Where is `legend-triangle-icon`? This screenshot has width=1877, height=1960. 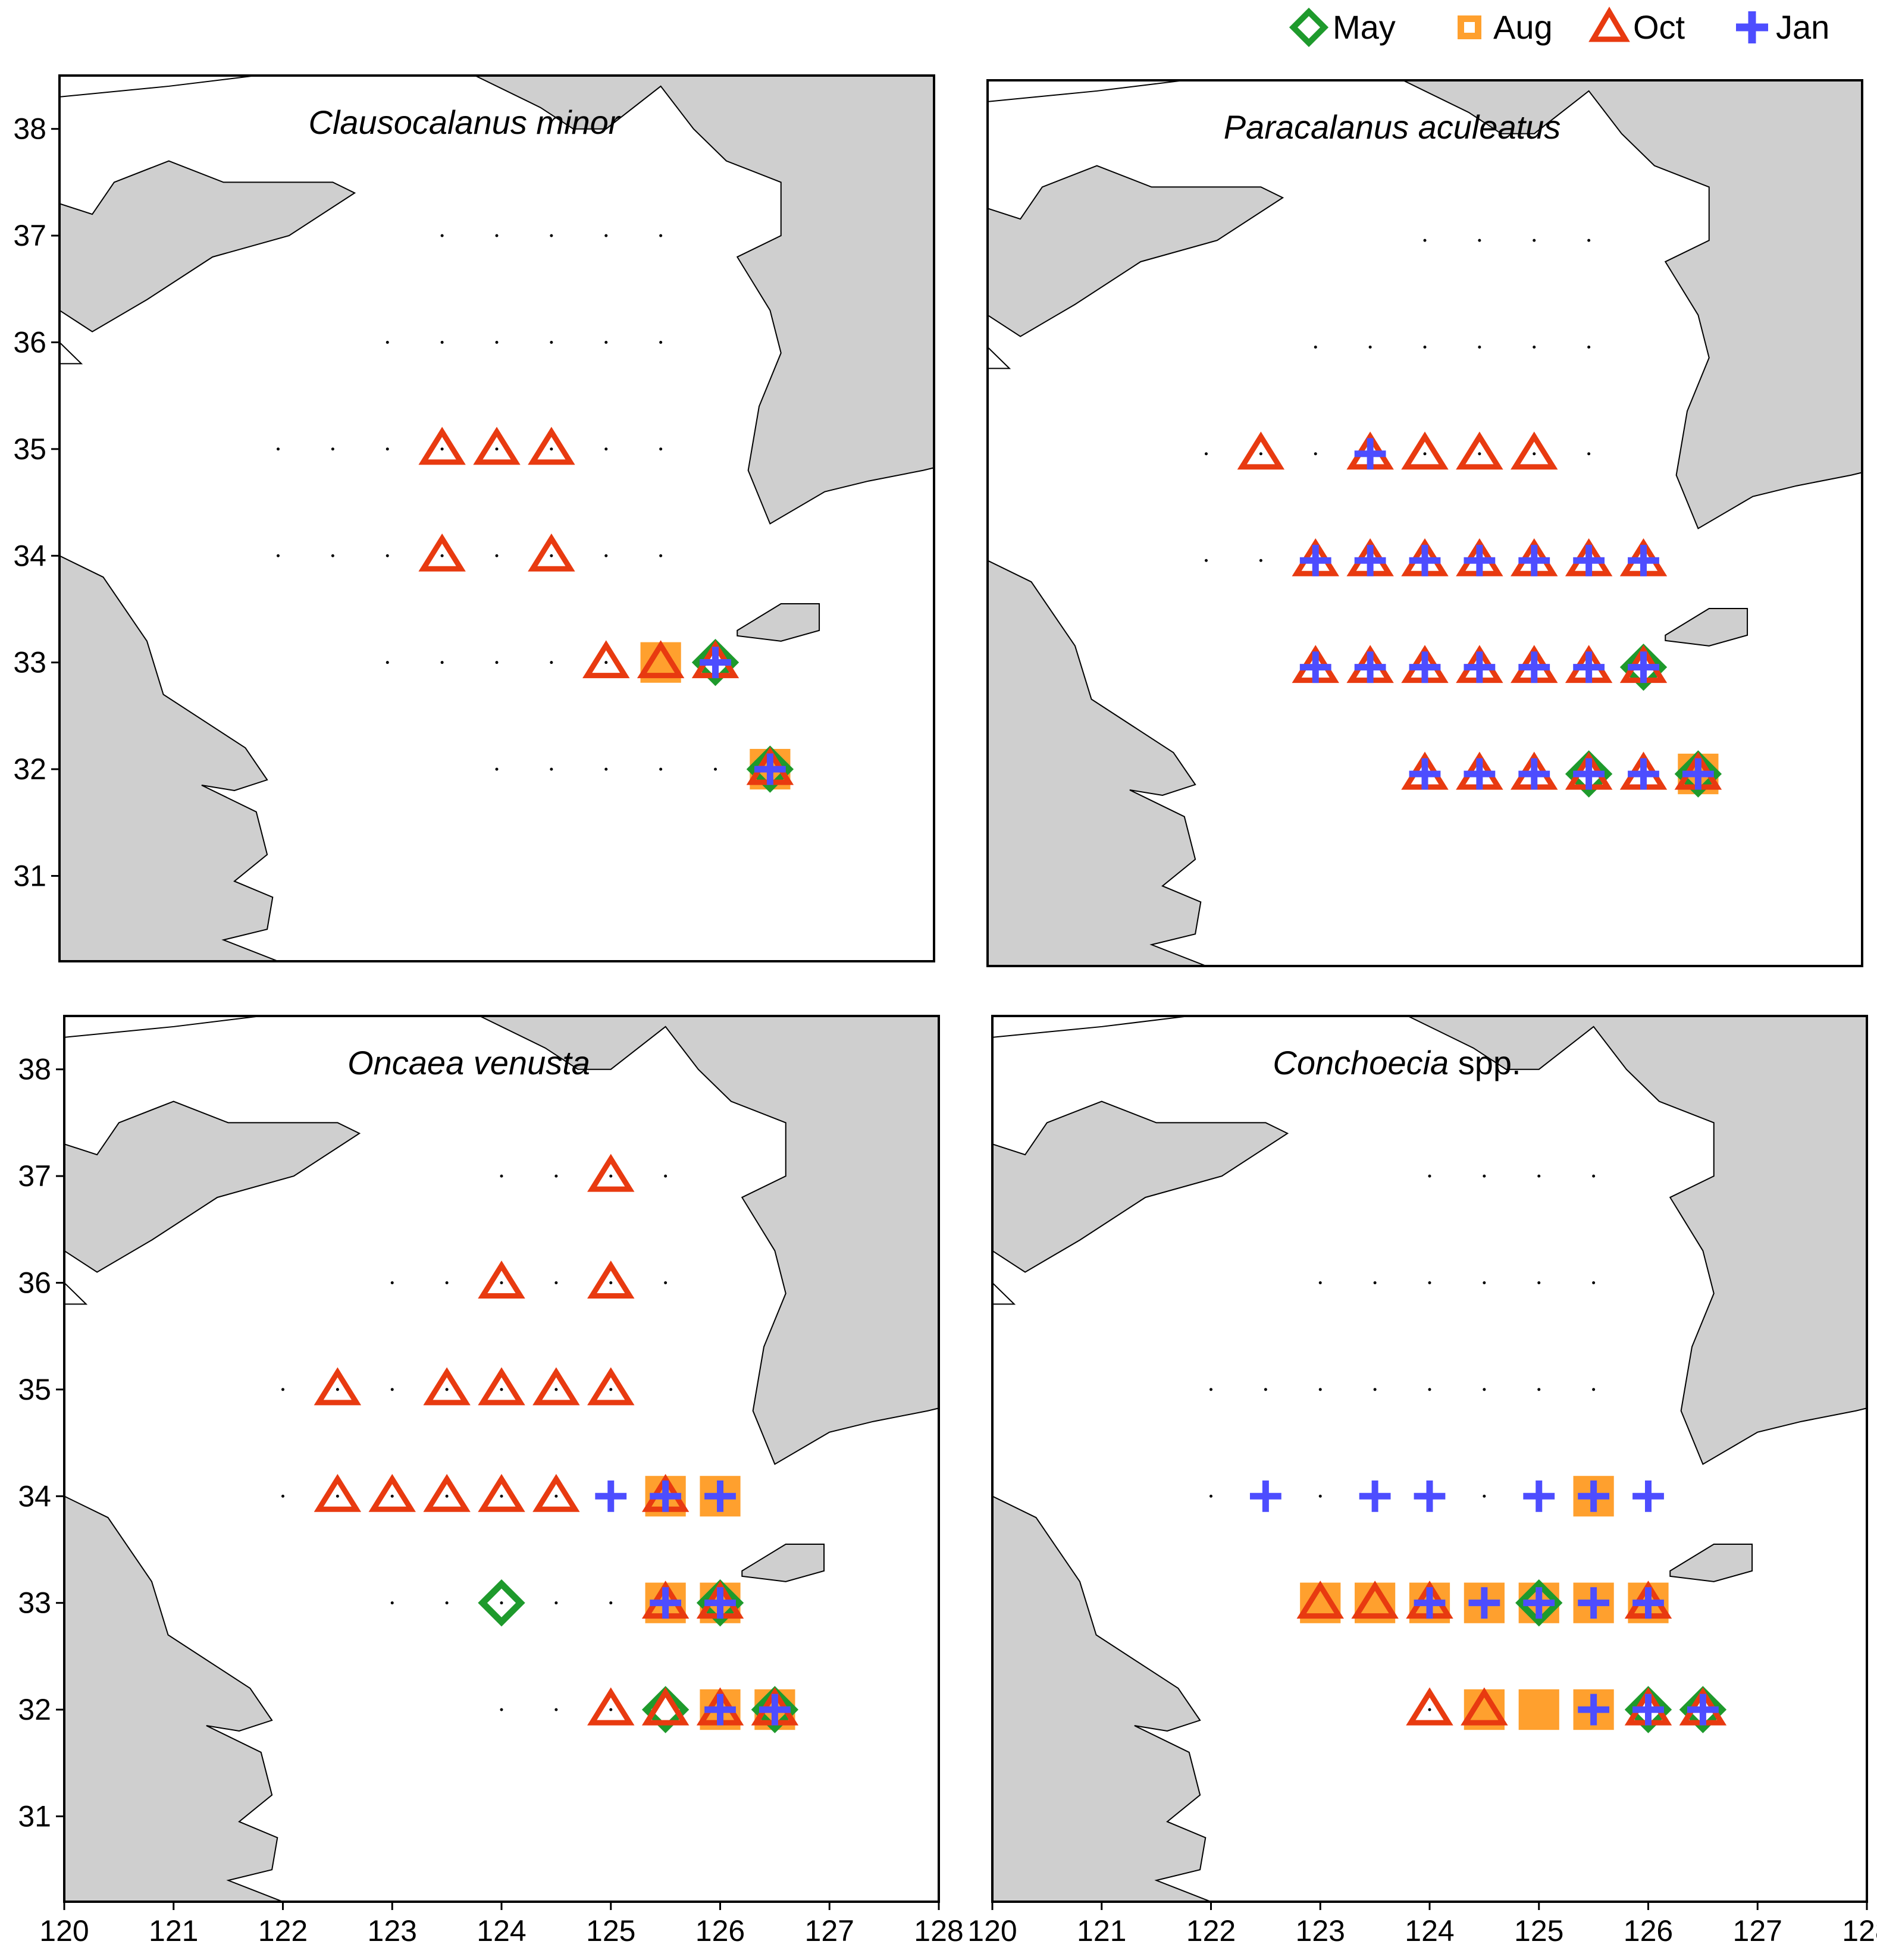
legend-triangle-icon is located at coordinates (1609, 24).